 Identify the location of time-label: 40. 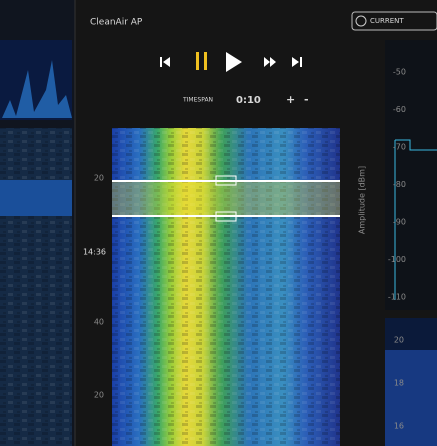
(99, 322).